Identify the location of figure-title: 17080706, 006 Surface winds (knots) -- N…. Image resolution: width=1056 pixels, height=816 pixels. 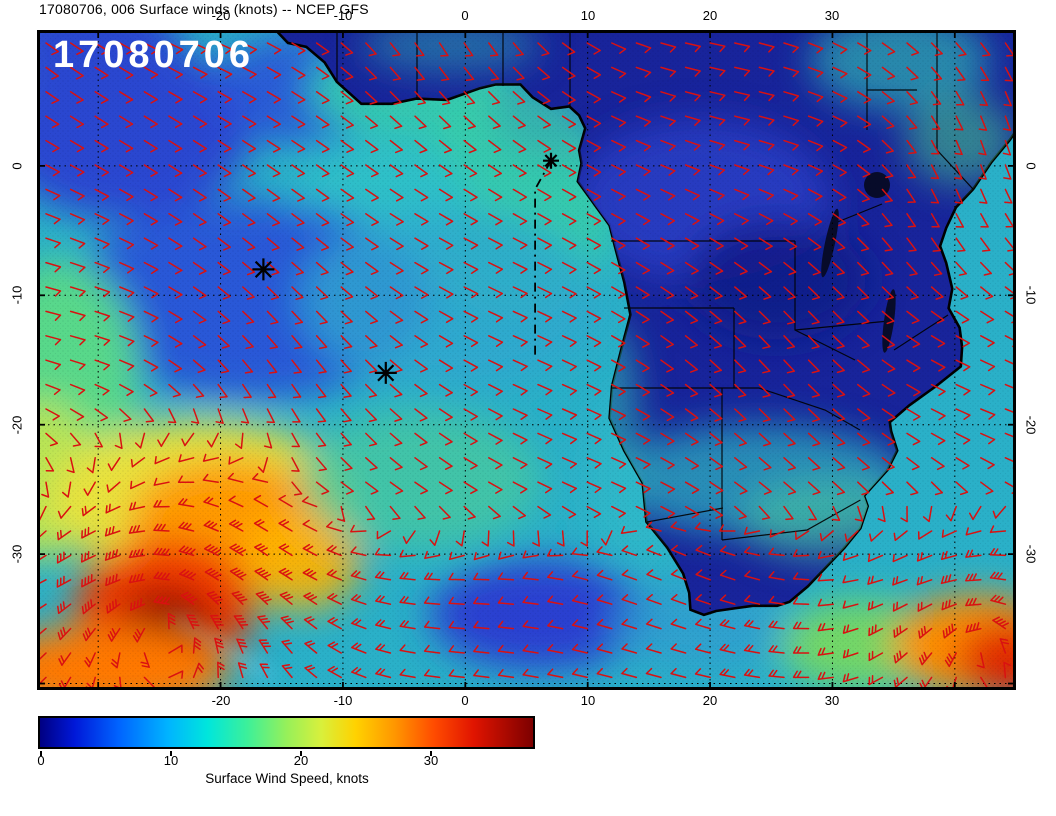
(204, 9).